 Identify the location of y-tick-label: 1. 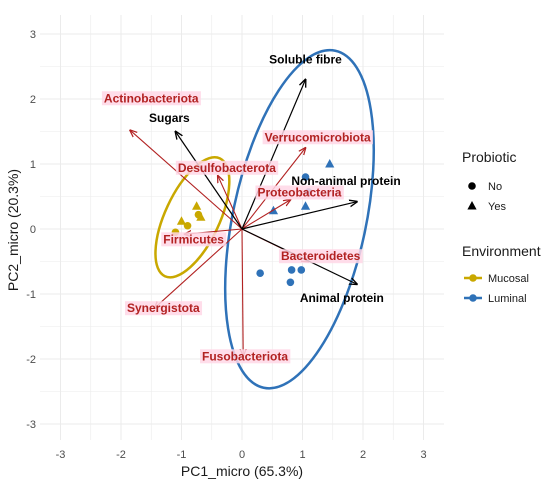
(33, 165).